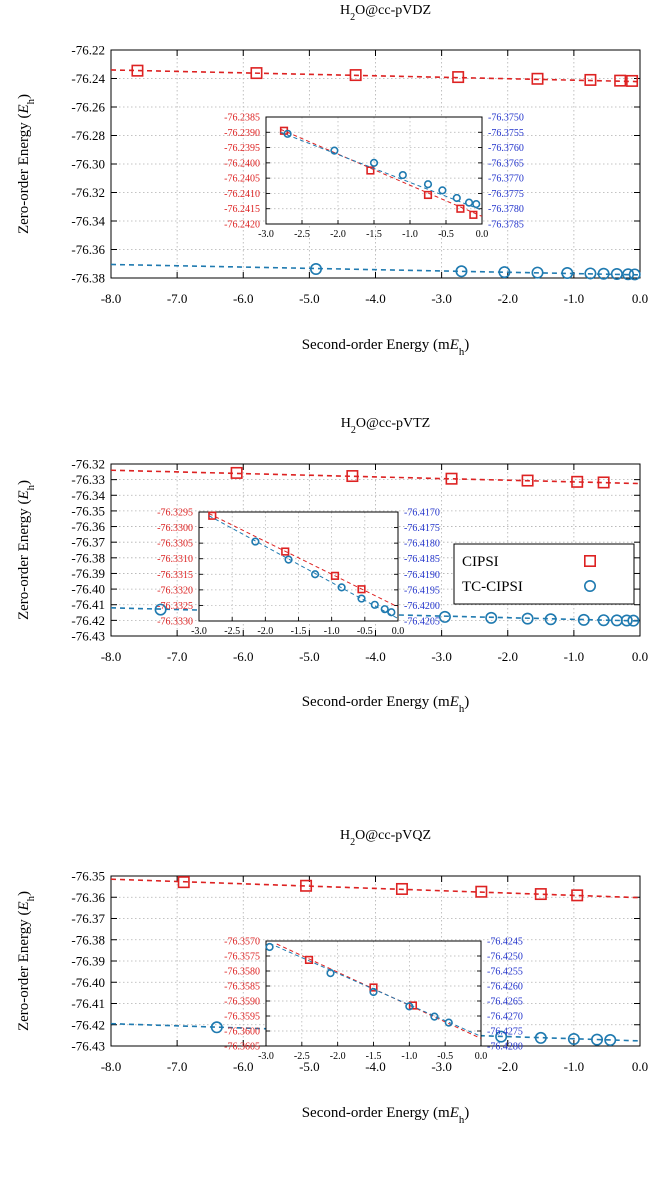  I want to click on inset-y-right-tick-label: -76.4245, so click(505, 942).